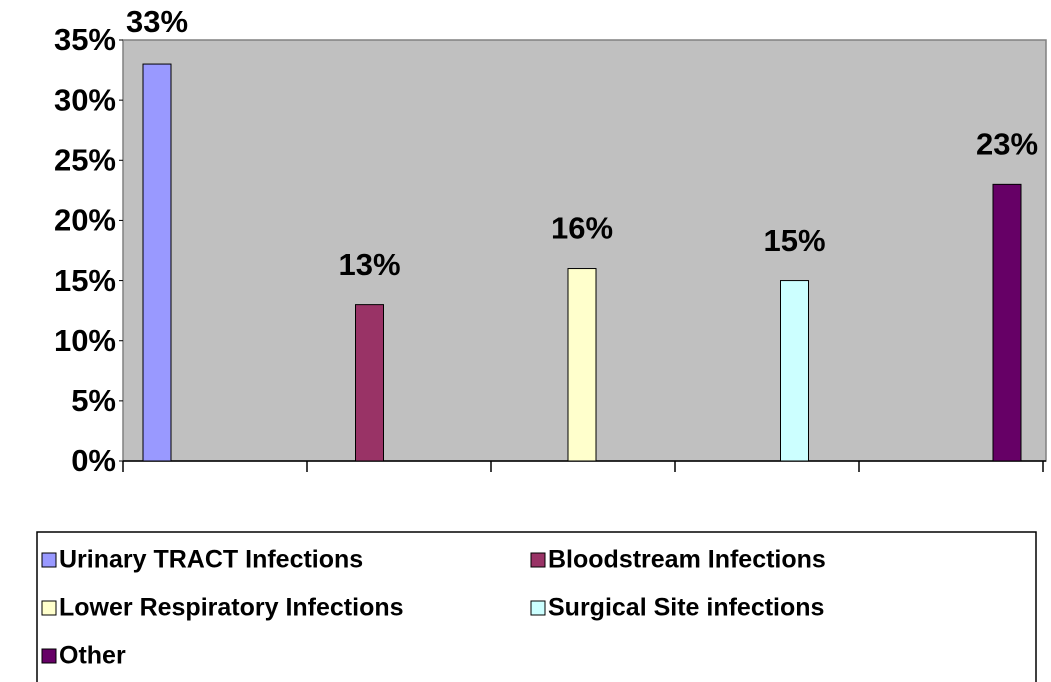 Image resolution: width=1051 pixels, height=682 pixels. I want to click on legend-label: Other, so click(92, 656).